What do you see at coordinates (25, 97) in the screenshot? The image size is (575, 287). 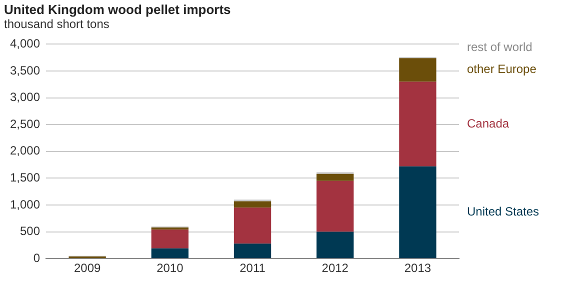 I see `y-tick-label: 3,000` at bounding box center [25, 97].